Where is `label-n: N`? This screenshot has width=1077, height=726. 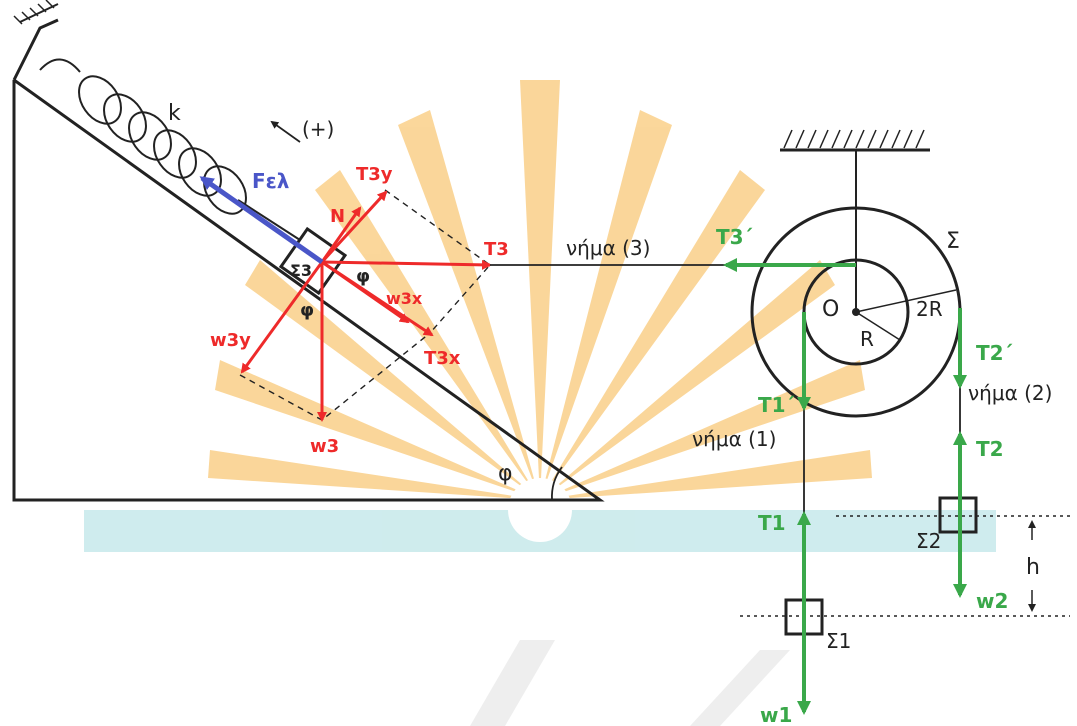
label-n: N is located at coordinates (337, 216).